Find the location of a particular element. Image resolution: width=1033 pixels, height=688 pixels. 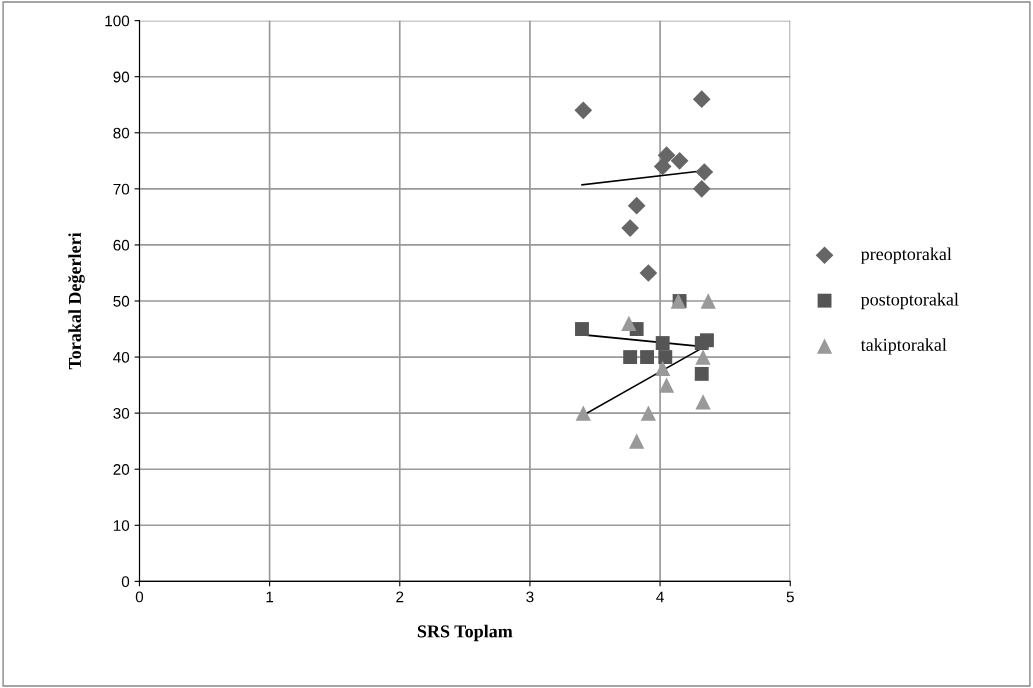

y-tick-label: 0 is located at coordinates (125, 582).